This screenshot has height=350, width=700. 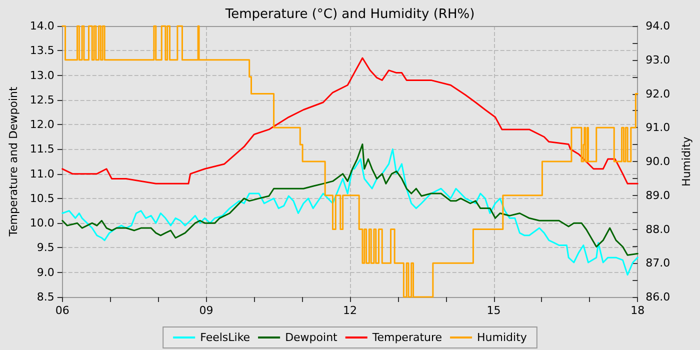 What do you see at coordinates (658, 195) in the screenshot?
I see `y2-tick-label: 89.0` at bounding box center [658, 195].